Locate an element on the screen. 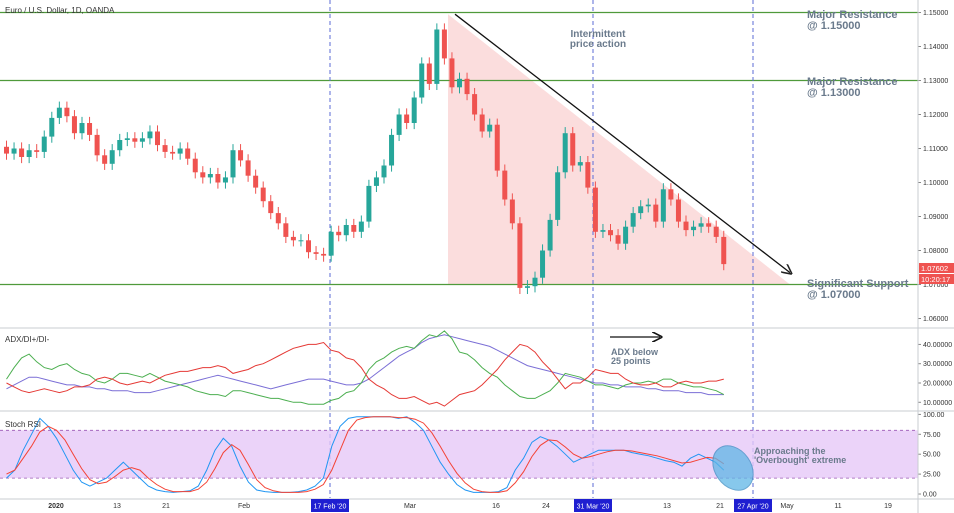  highlight-date-label: 27 Apr '20 is located at coordinates (752, 507).